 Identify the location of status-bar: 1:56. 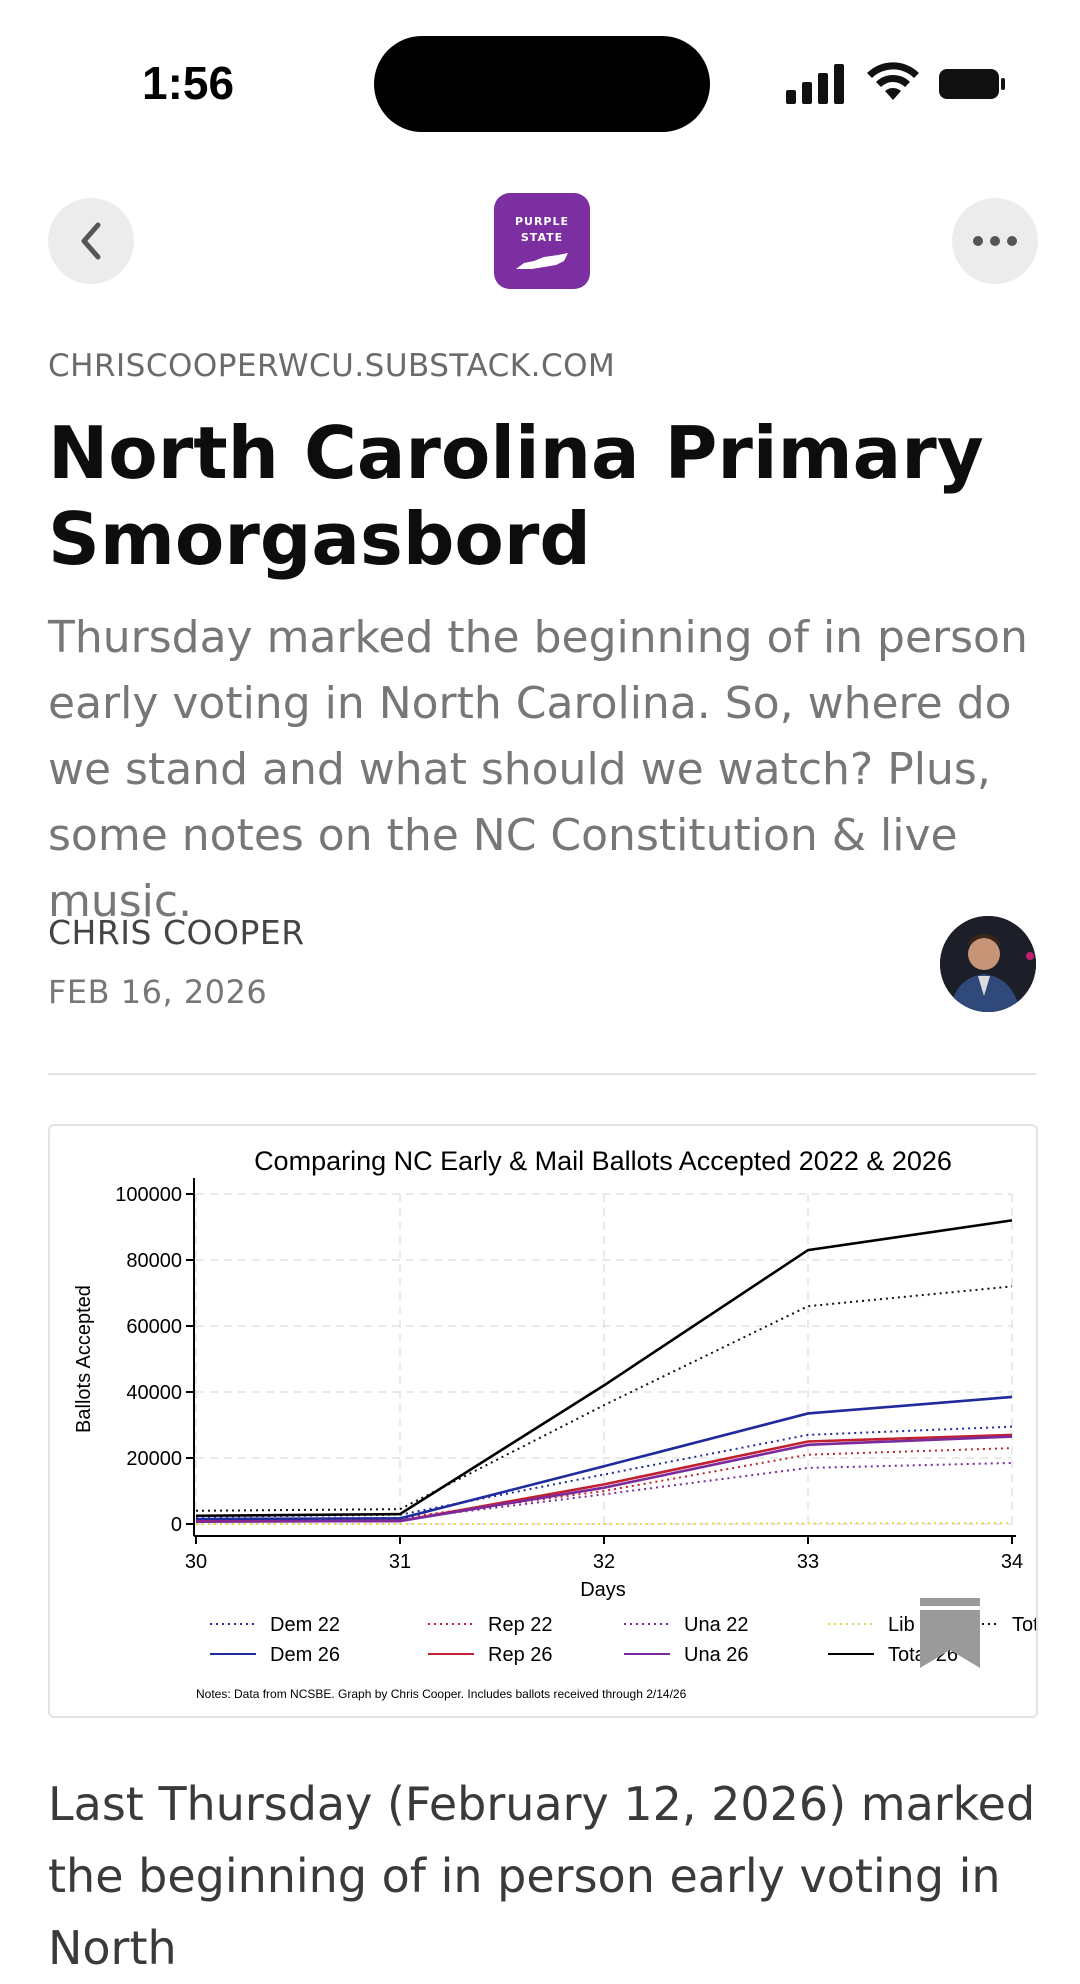
(540, 70).